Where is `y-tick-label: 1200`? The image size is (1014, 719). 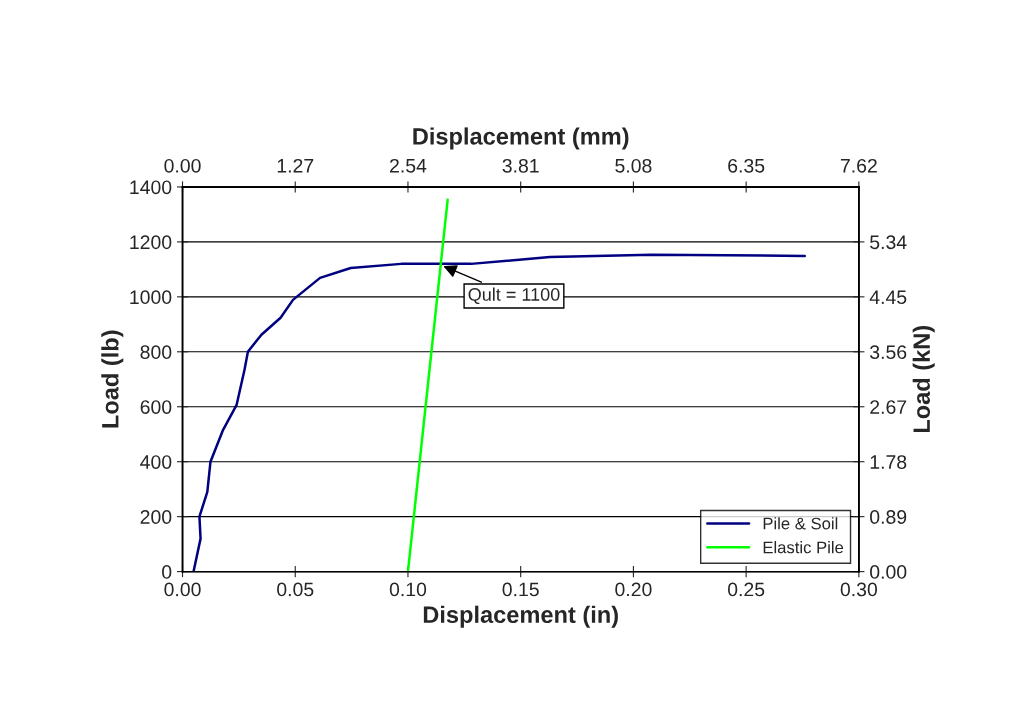 y-tick-label: 1200 is located at coordinates (151, 242).